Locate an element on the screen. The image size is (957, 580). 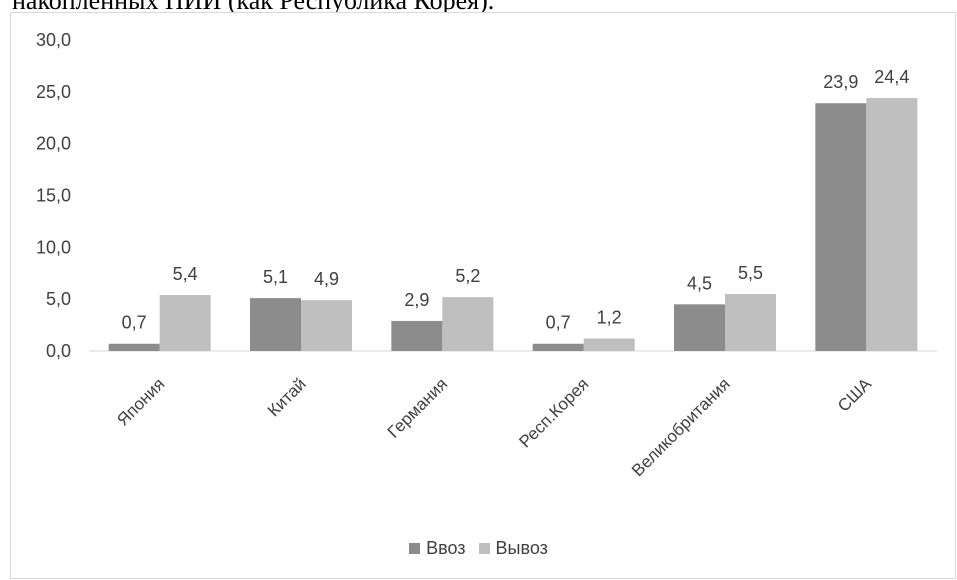
legend-item-vyvoz: Вывоз is located at coordinates (513, 548).